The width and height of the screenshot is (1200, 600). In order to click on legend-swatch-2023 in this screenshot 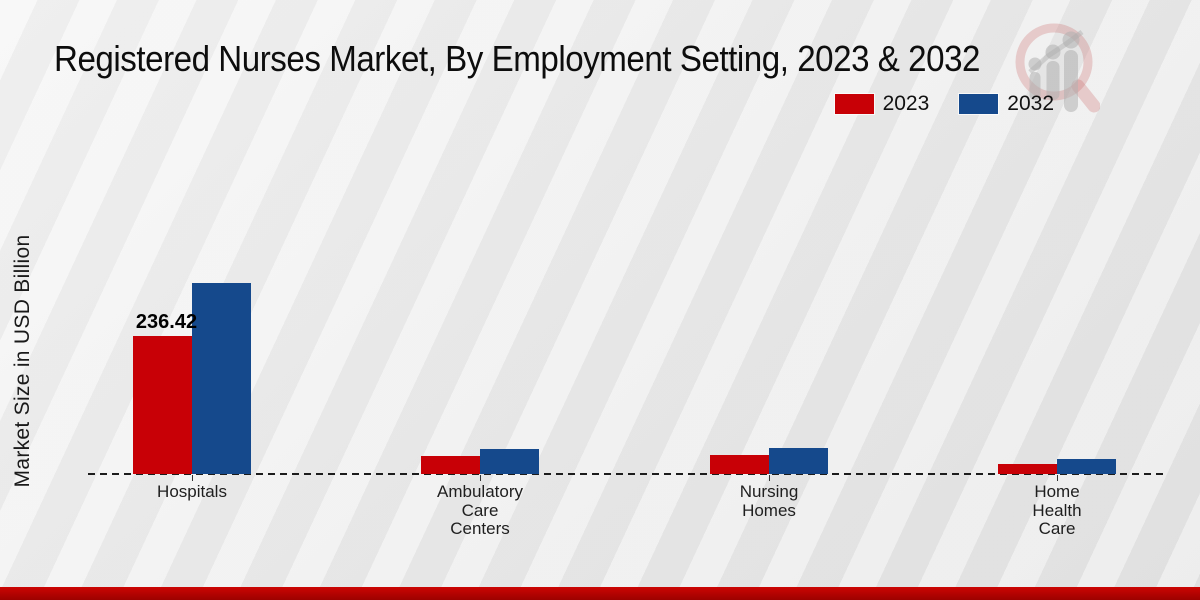, I will do `click(854, 104)`.